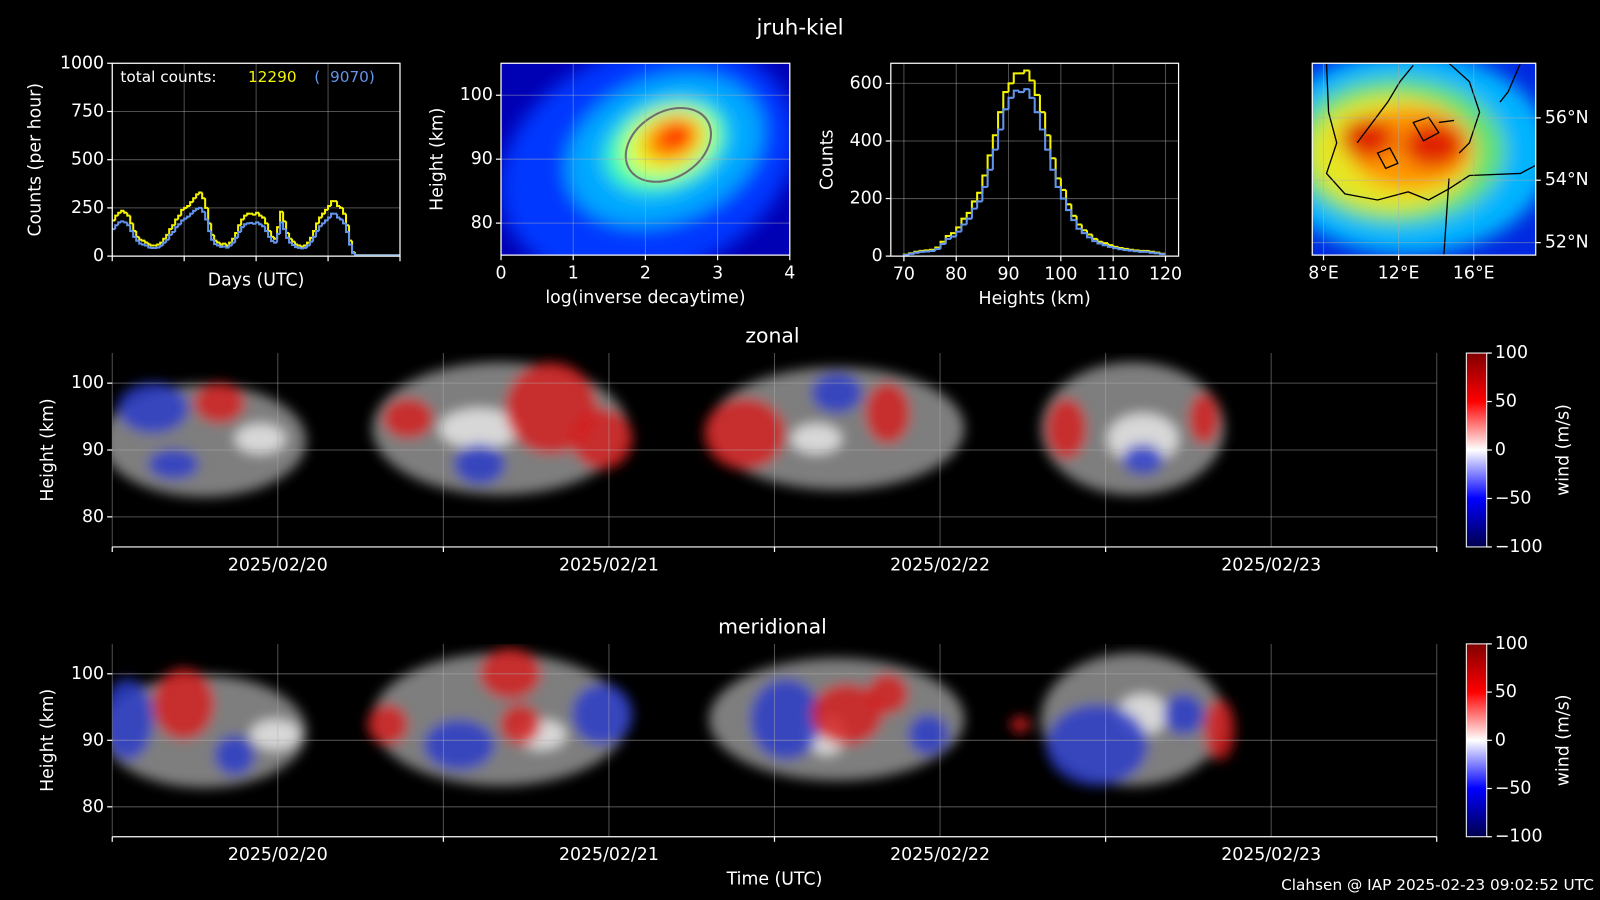  What do you see at coordinates (501, 273) in the screenshot?
I see `x-tick-label: 0` at bounding box center [501, 273].